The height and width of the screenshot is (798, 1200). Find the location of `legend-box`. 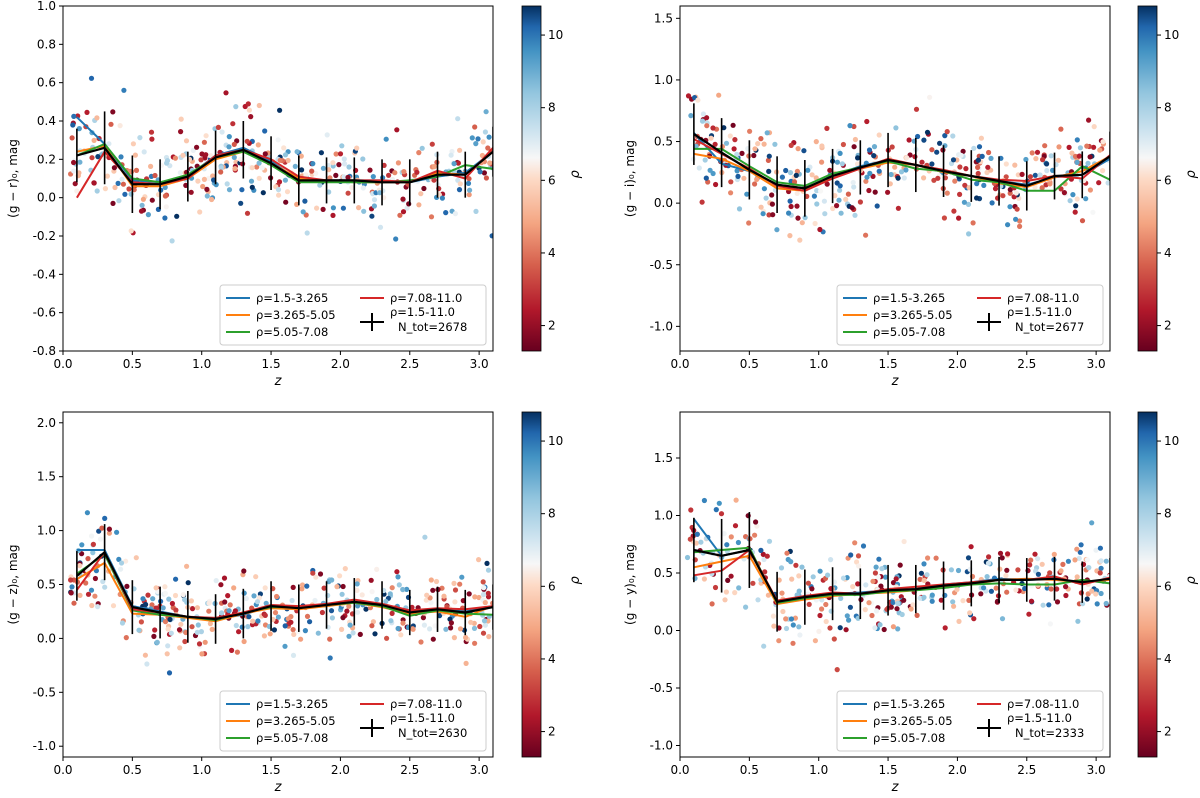

legend-box is located at coordinates (970, 721).